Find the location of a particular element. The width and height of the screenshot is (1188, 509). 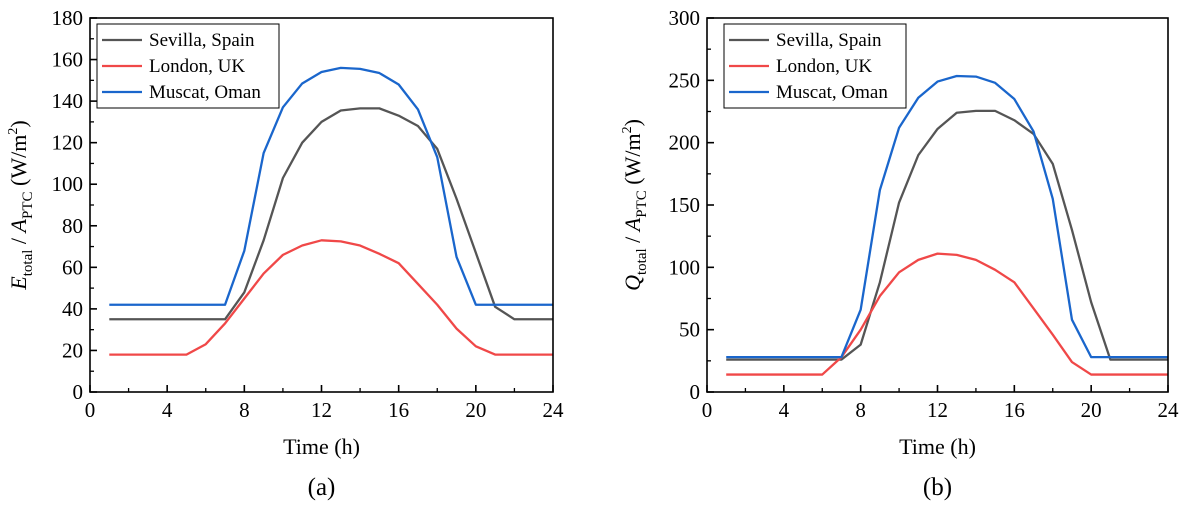

y-title-var: Q is located at coordinates (632, 283).